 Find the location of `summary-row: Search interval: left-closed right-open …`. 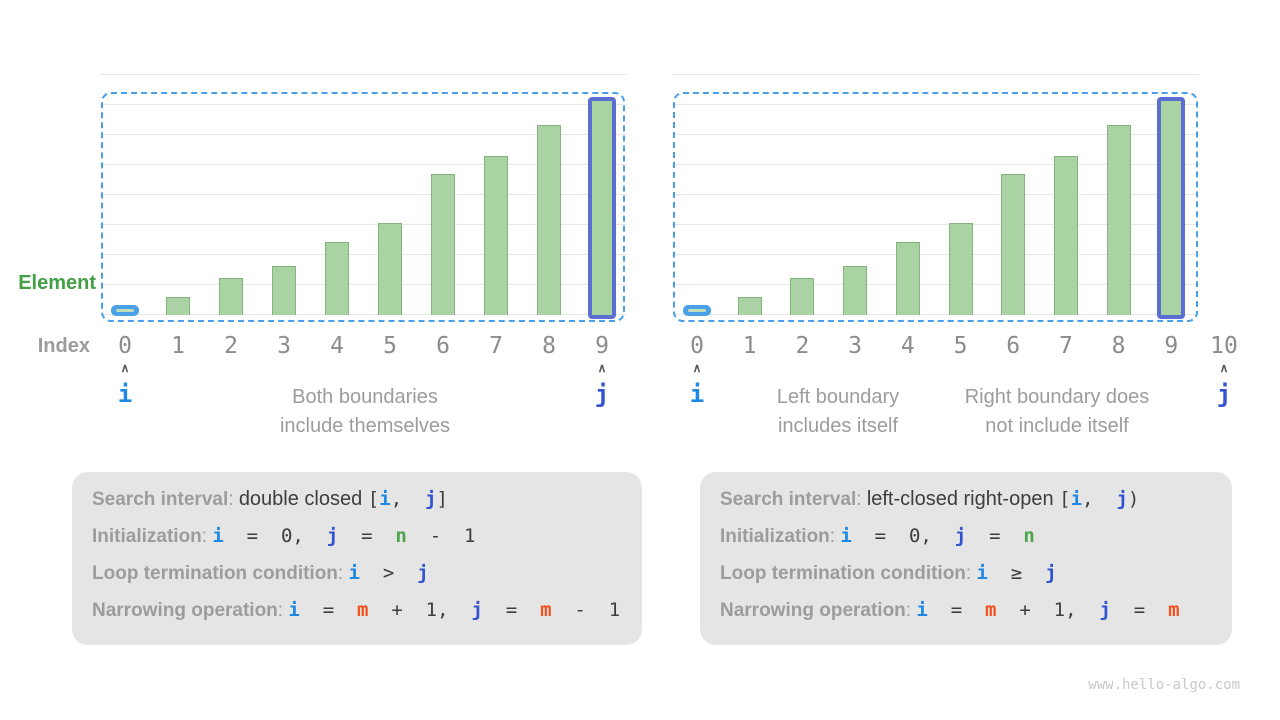

summary-row: Search interval: left-closed right-open … is located at coordinates (976, 501).